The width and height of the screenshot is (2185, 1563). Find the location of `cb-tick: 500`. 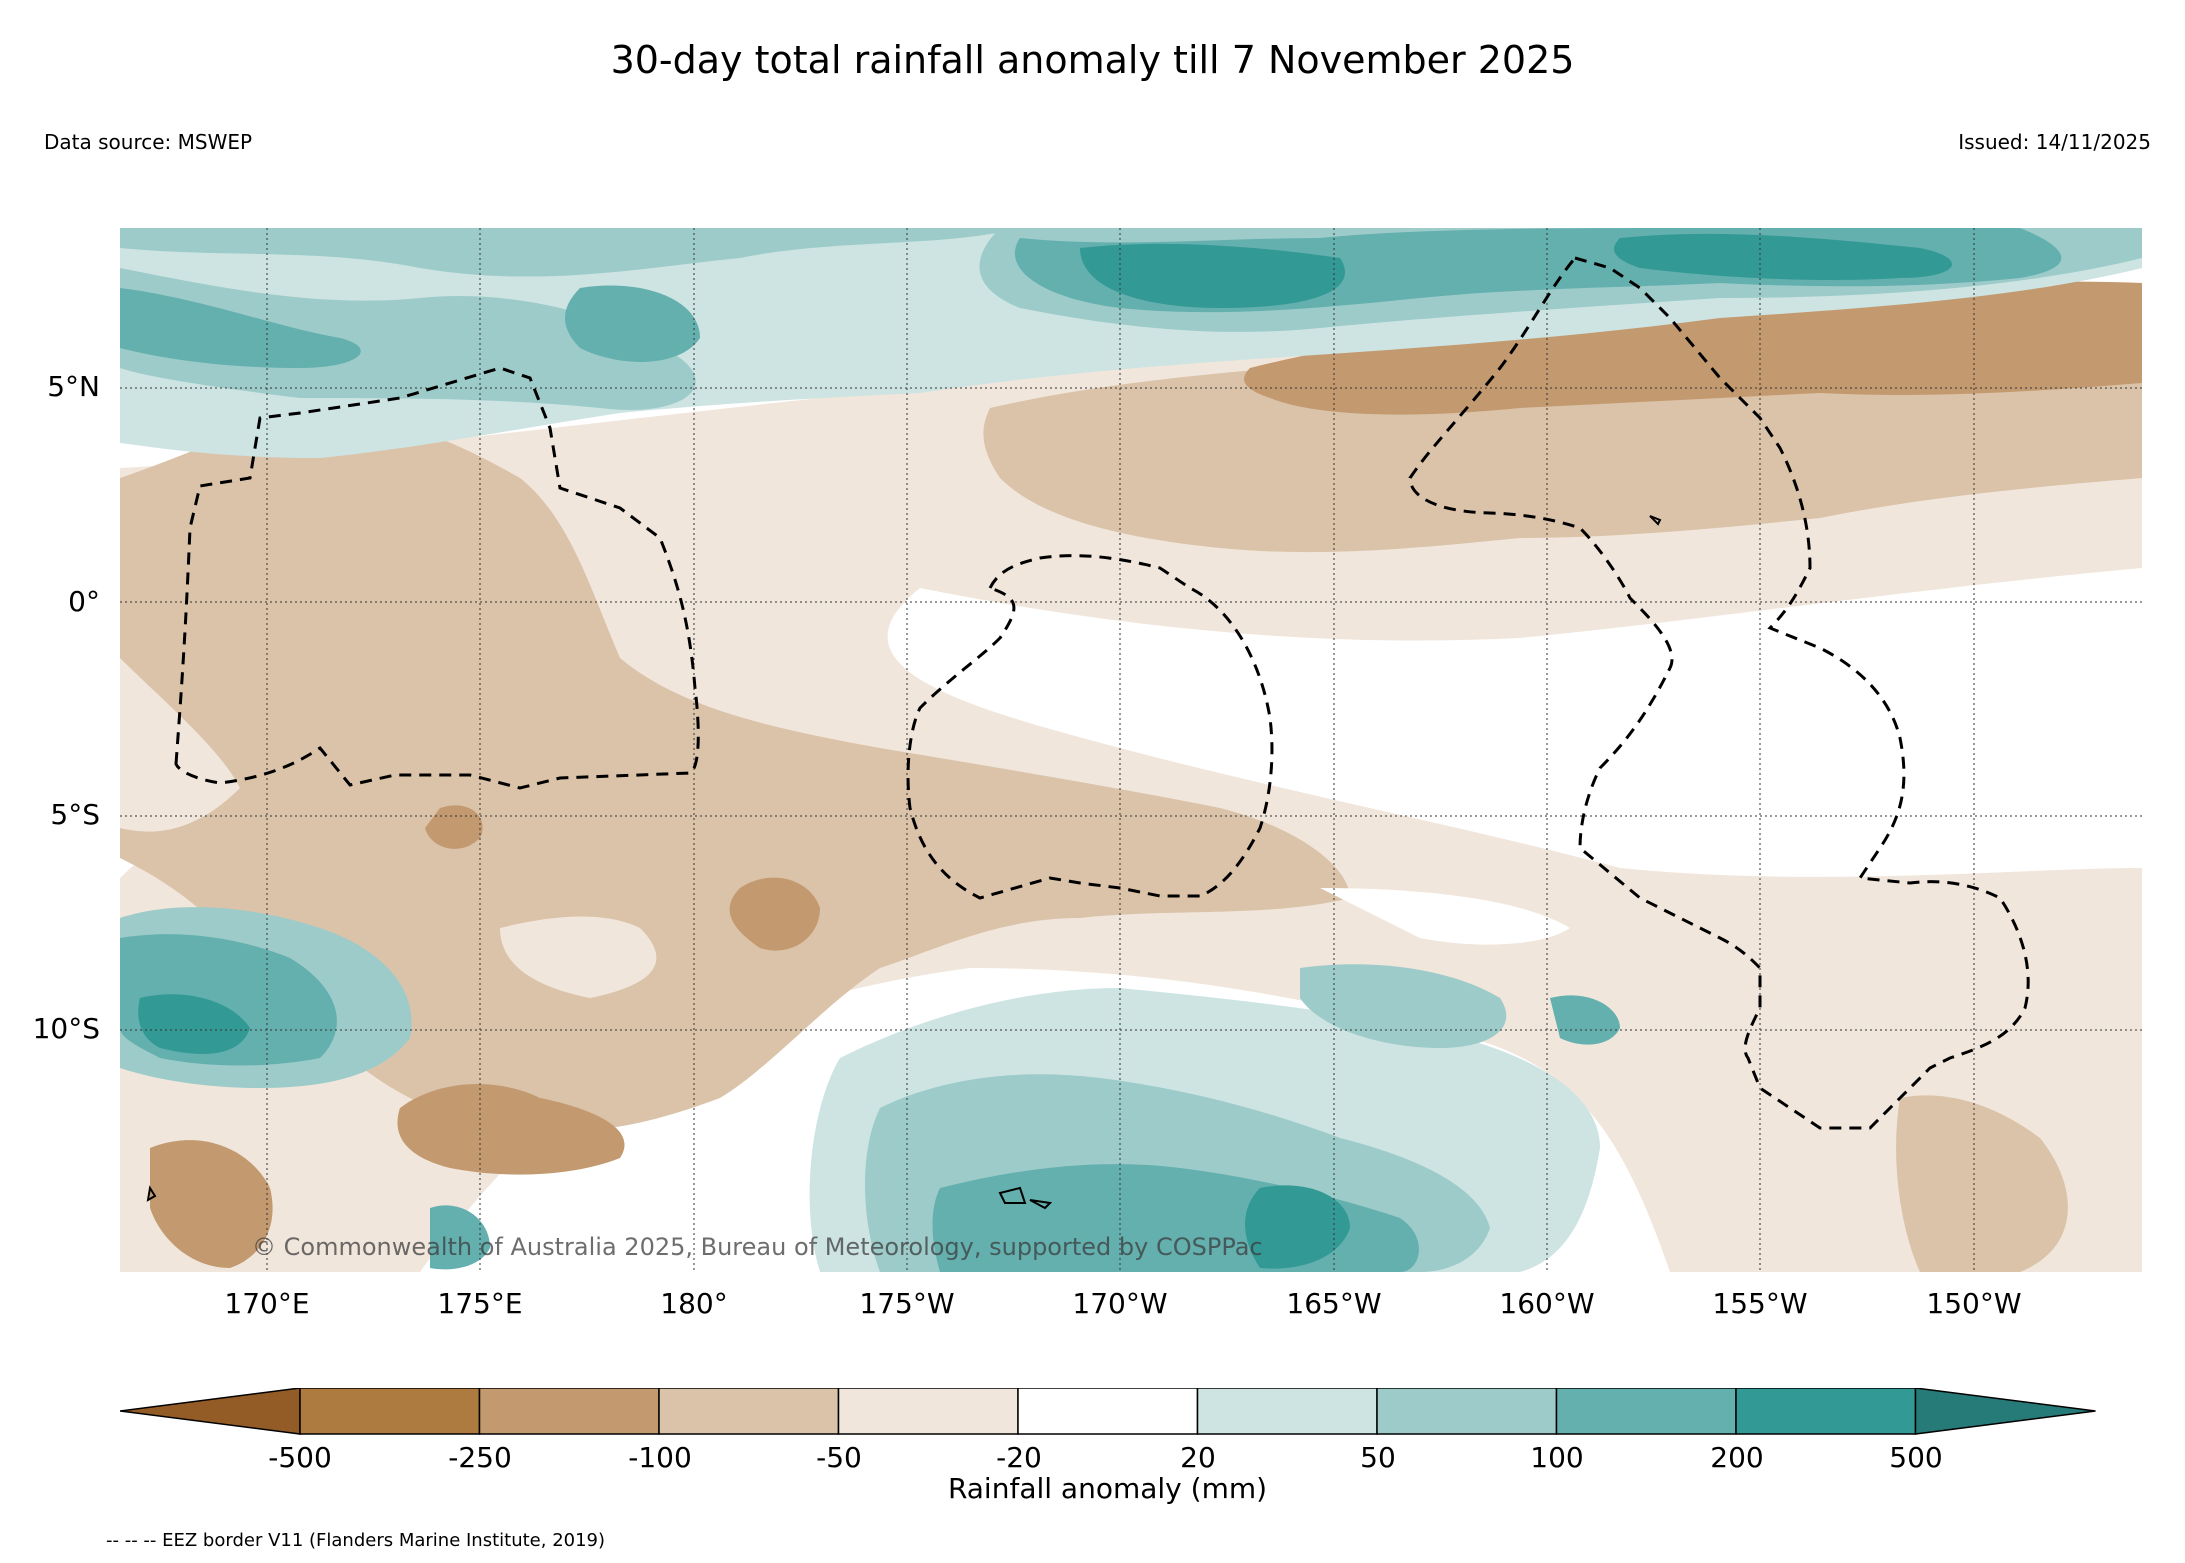

cb-tick: 500 is located at coordinates (1916, 1457).